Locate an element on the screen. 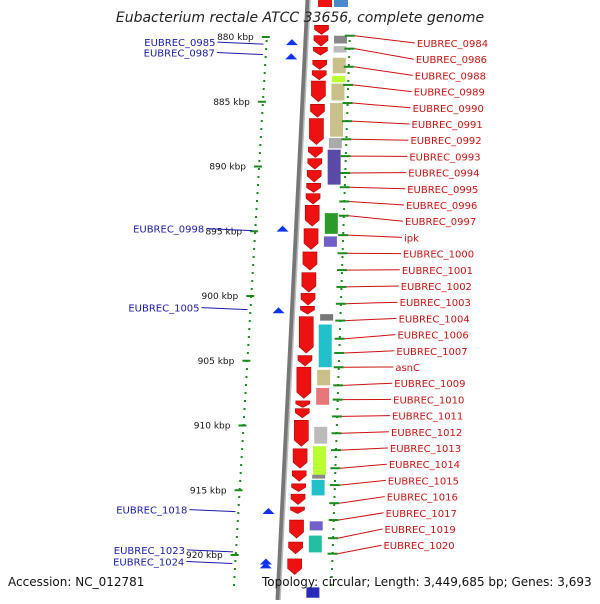 Image resolution: width=600 pixels, height=604 pixels. axis-tick-label: 915 kbp is located at coordinates (208, 491).